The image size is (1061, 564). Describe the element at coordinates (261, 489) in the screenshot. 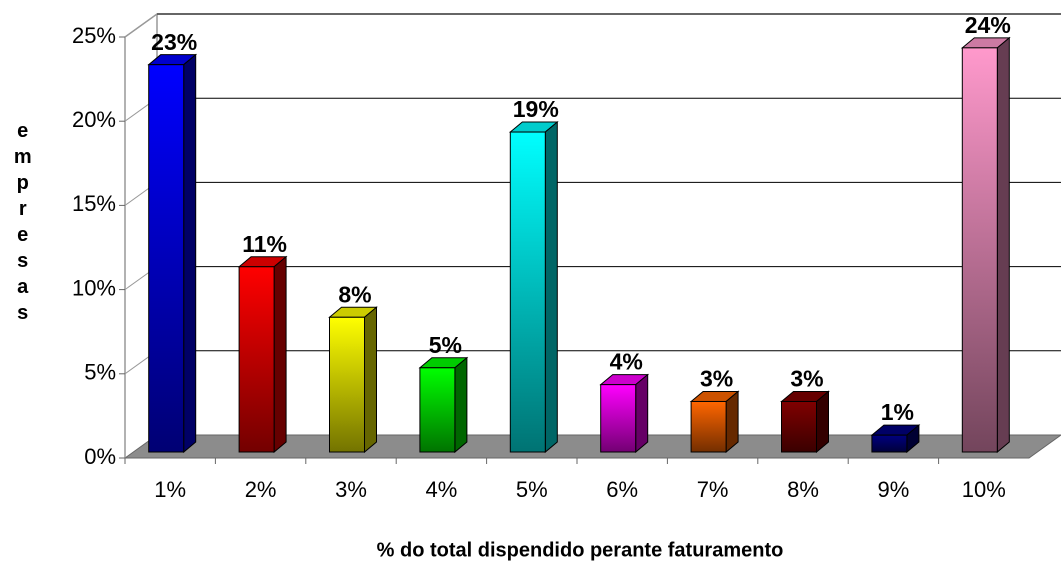

I see `x-tick-label: 2%` at that location.